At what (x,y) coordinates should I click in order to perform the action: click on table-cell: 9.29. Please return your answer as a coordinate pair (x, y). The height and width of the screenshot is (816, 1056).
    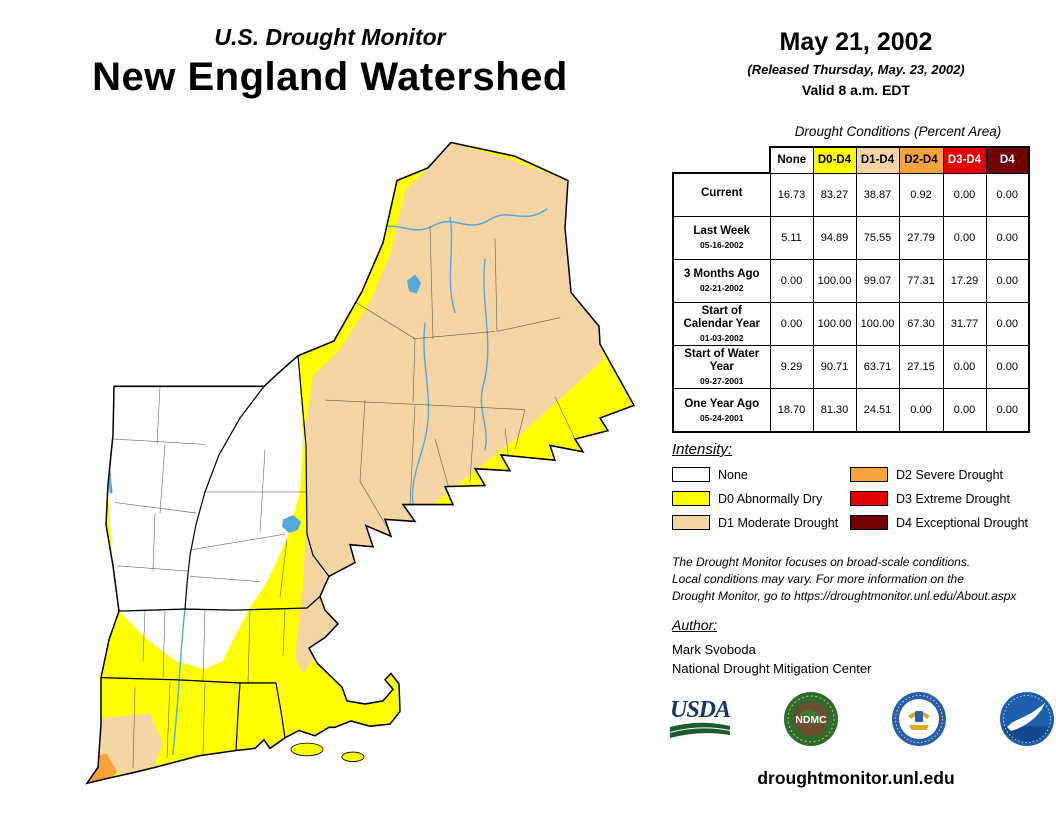
    Looking at the image, I should click on (791, 367).